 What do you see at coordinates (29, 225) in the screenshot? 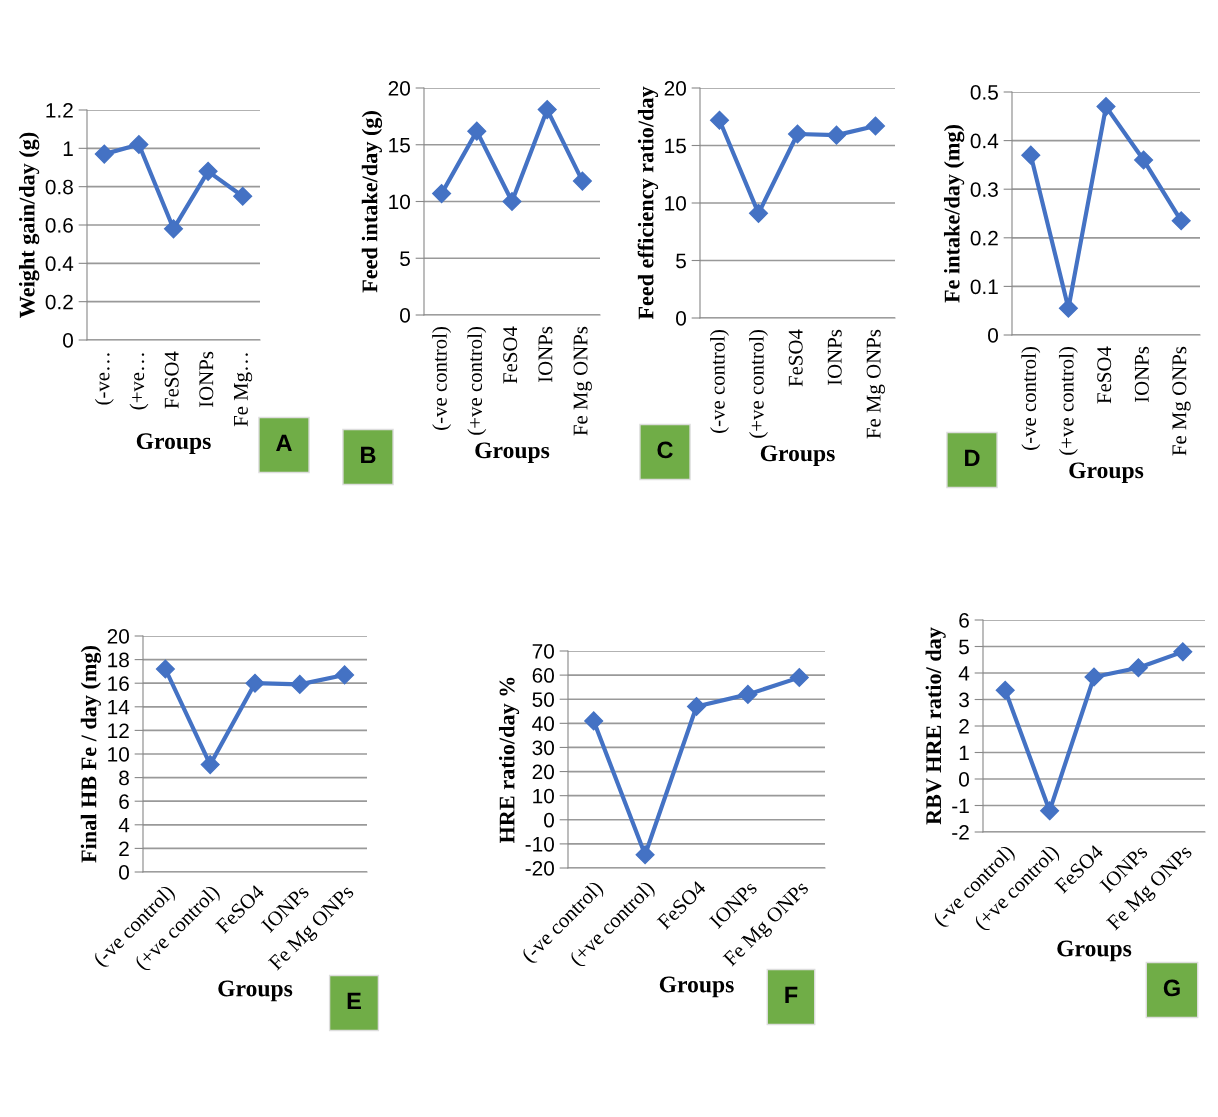
I see `y-axis-title: Weight gain/day (g)` at bounding box center [29, 225].